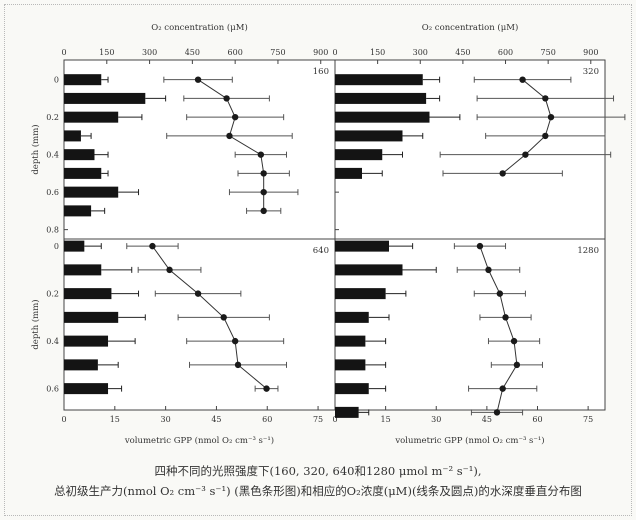  What do you see at coordinates (52, 230) in the screenshot?
I see `y-tick-label: 0.8` at bounding box center [52, 230].